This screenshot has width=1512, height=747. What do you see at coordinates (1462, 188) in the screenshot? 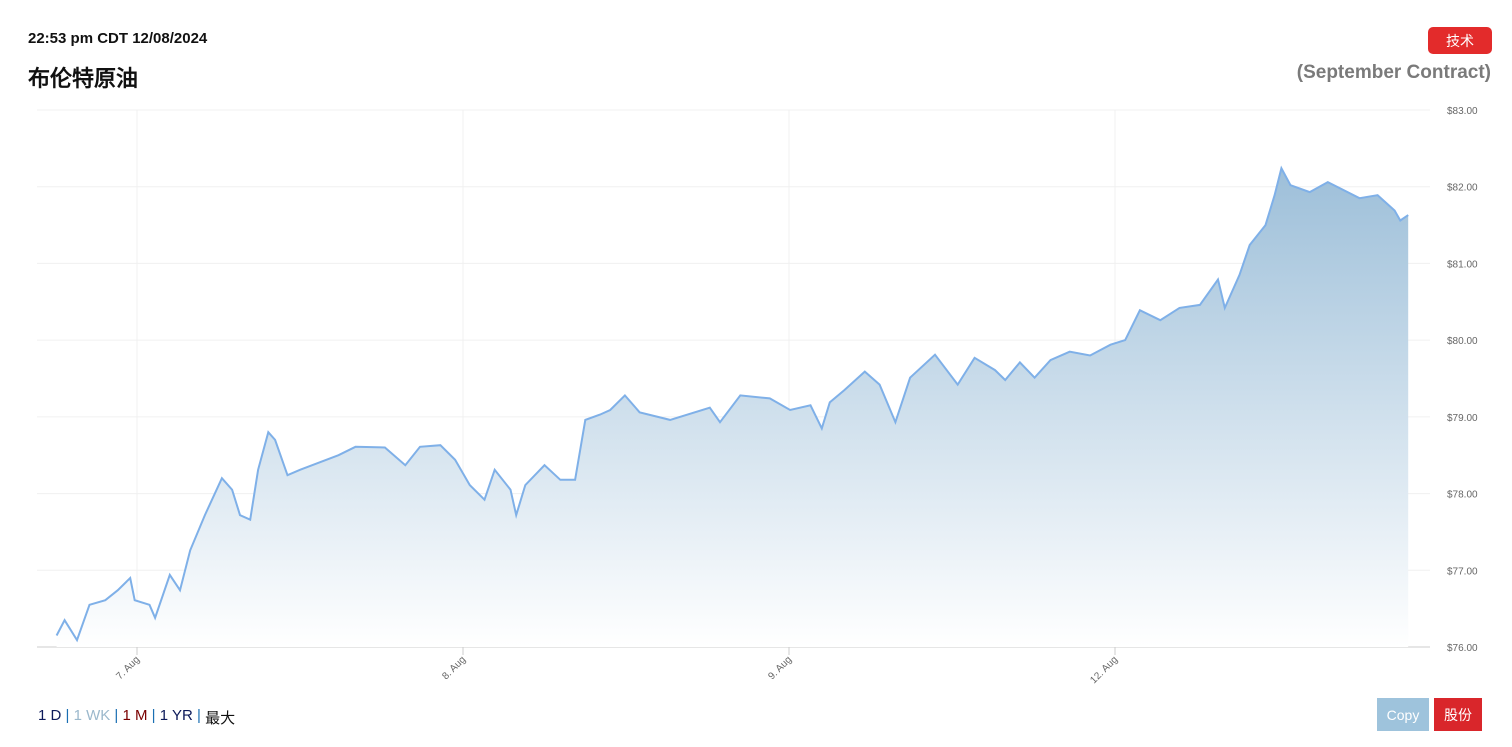
I see `y-tick-label: $82.00` at bounding box center [1462, 188].